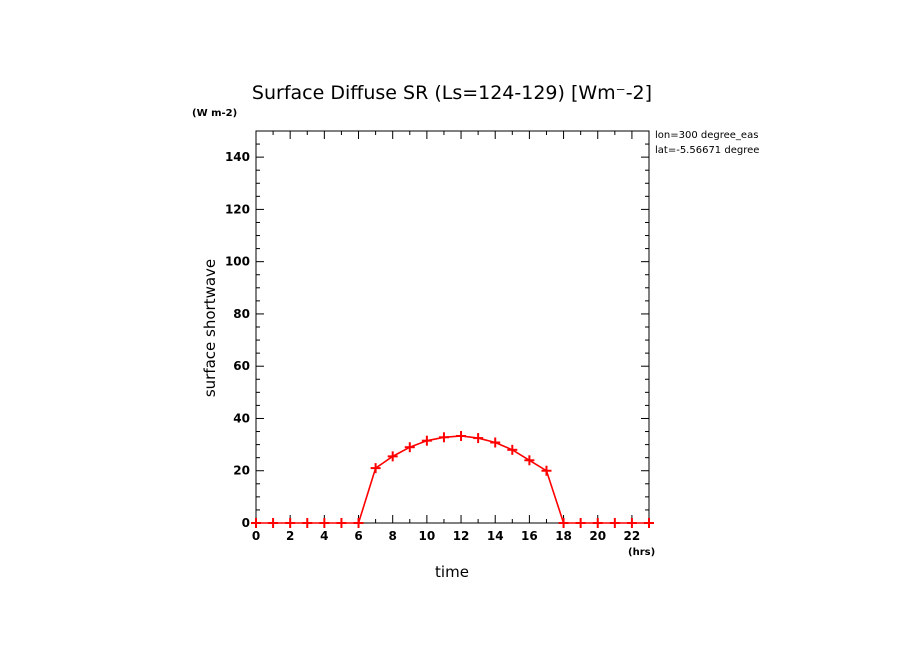  Describe the element at coordinates (452, 93) in the screenshot. I see `chart-title: Surface Diffuse SR (Ls=124-129) [Wm⁻-2]` at that location.